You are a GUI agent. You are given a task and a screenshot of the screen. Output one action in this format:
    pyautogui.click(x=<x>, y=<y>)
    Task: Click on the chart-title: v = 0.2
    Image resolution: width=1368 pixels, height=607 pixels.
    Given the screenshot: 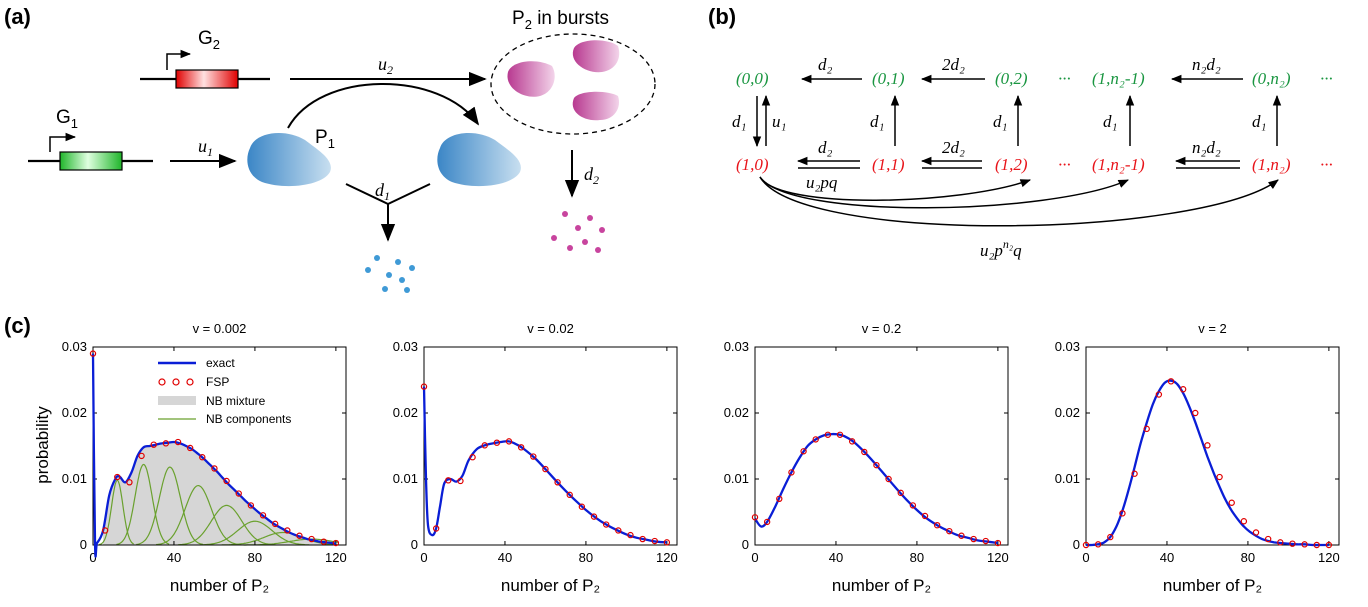 What is the action you would take?
    pyautogui.click(x=881, y=328)
    